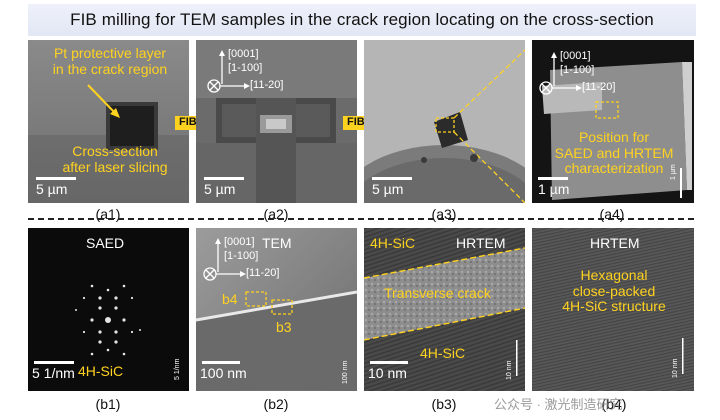  Describe the element at coordinates (361, 219) in the screenshot. I see `row-divider` at that location.